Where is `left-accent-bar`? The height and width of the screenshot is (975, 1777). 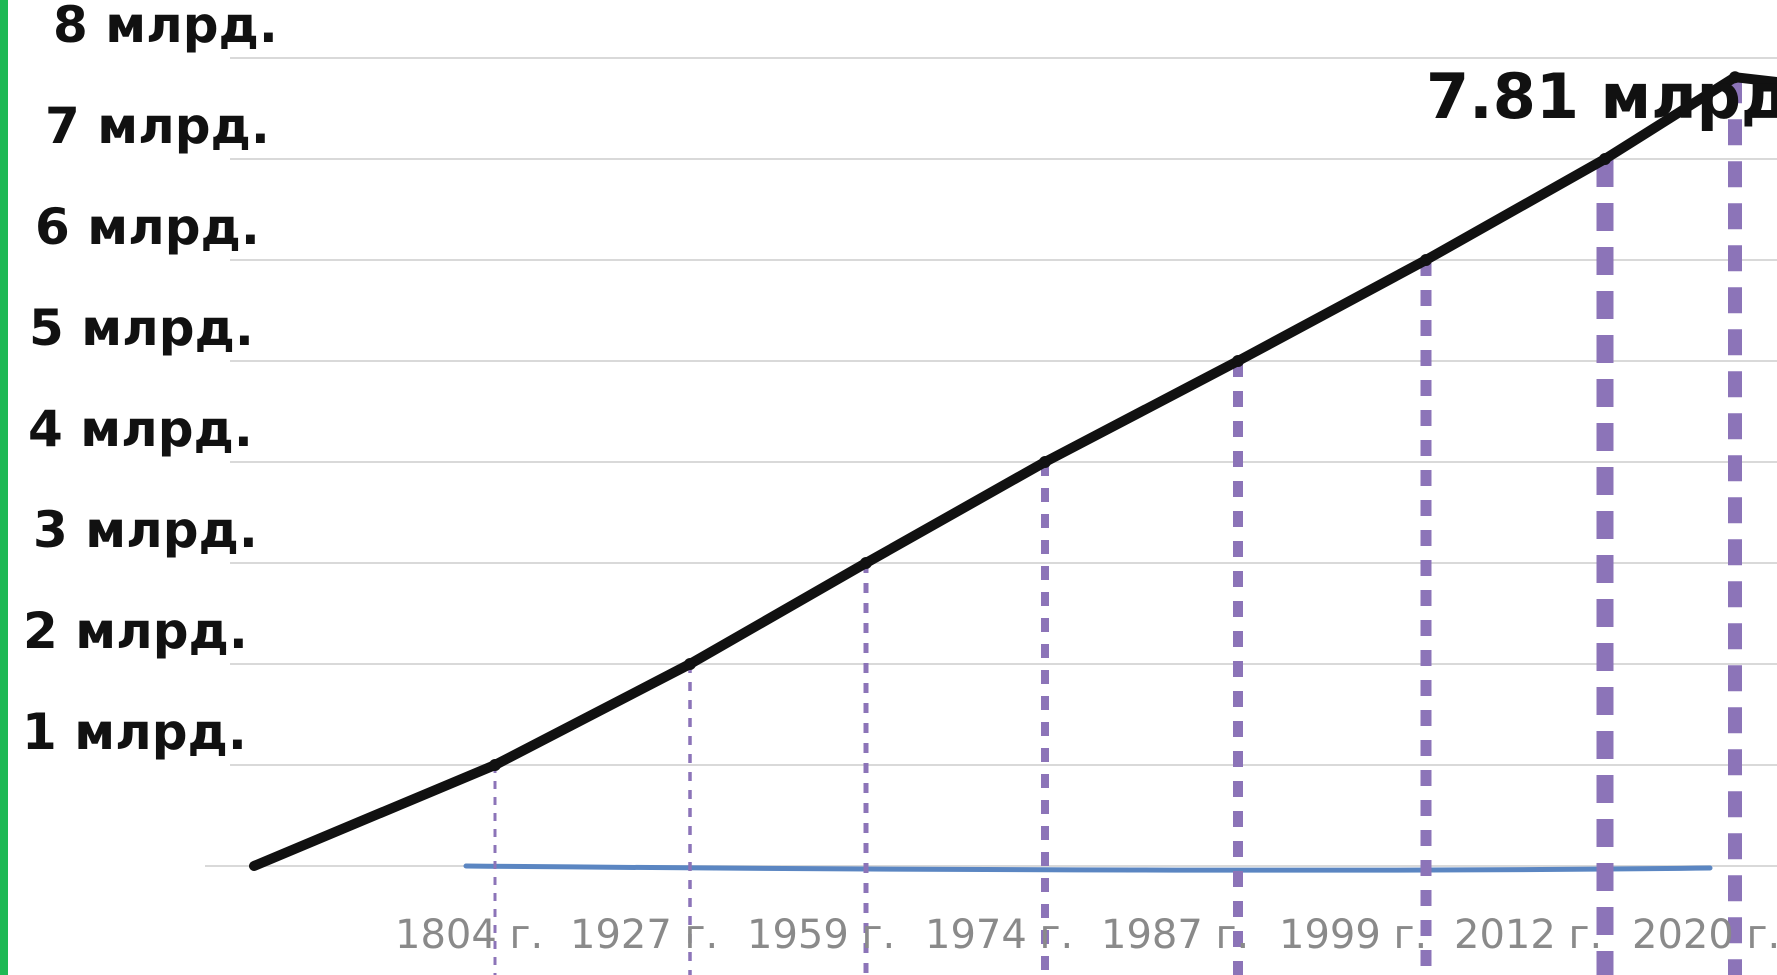 left-accent-bar is located at coordinates (4, 487).